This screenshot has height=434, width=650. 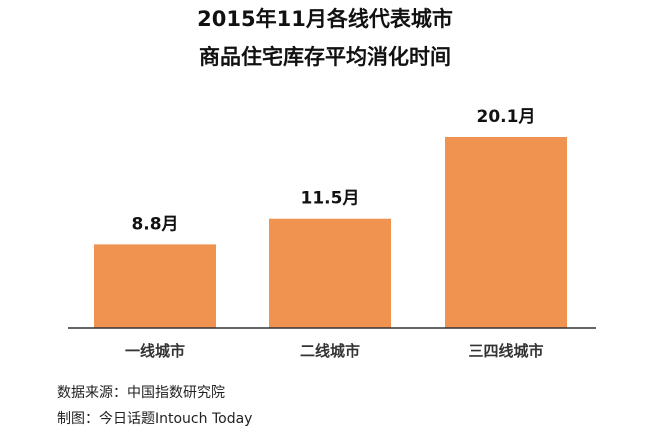 What do you see at coordinates (330, 199) in the screenshot?
I see `bar-value-label-2: 11.5月` at bounding box center [330, 199].